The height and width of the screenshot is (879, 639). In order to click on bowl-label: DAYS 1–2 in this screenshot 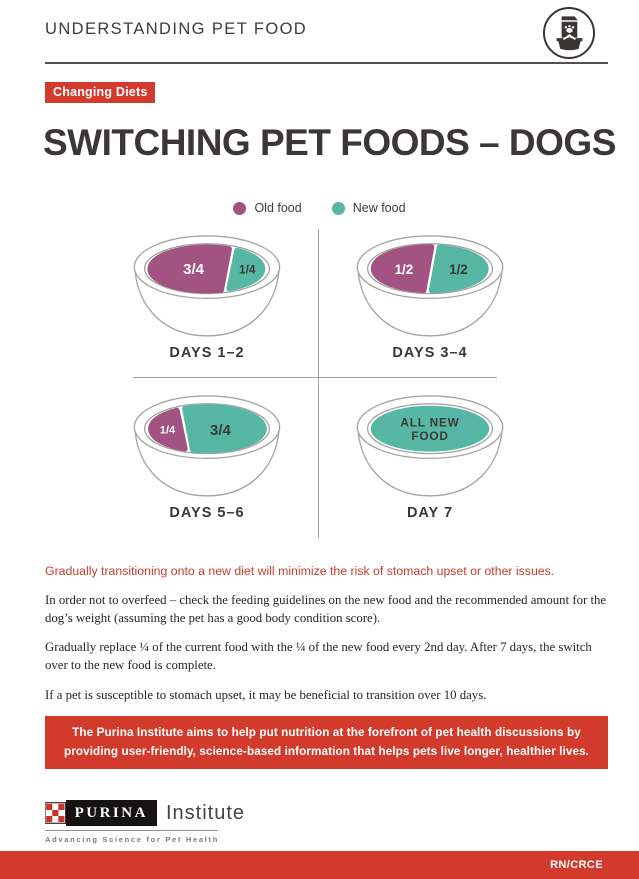, I will do `click(207, 353)`.